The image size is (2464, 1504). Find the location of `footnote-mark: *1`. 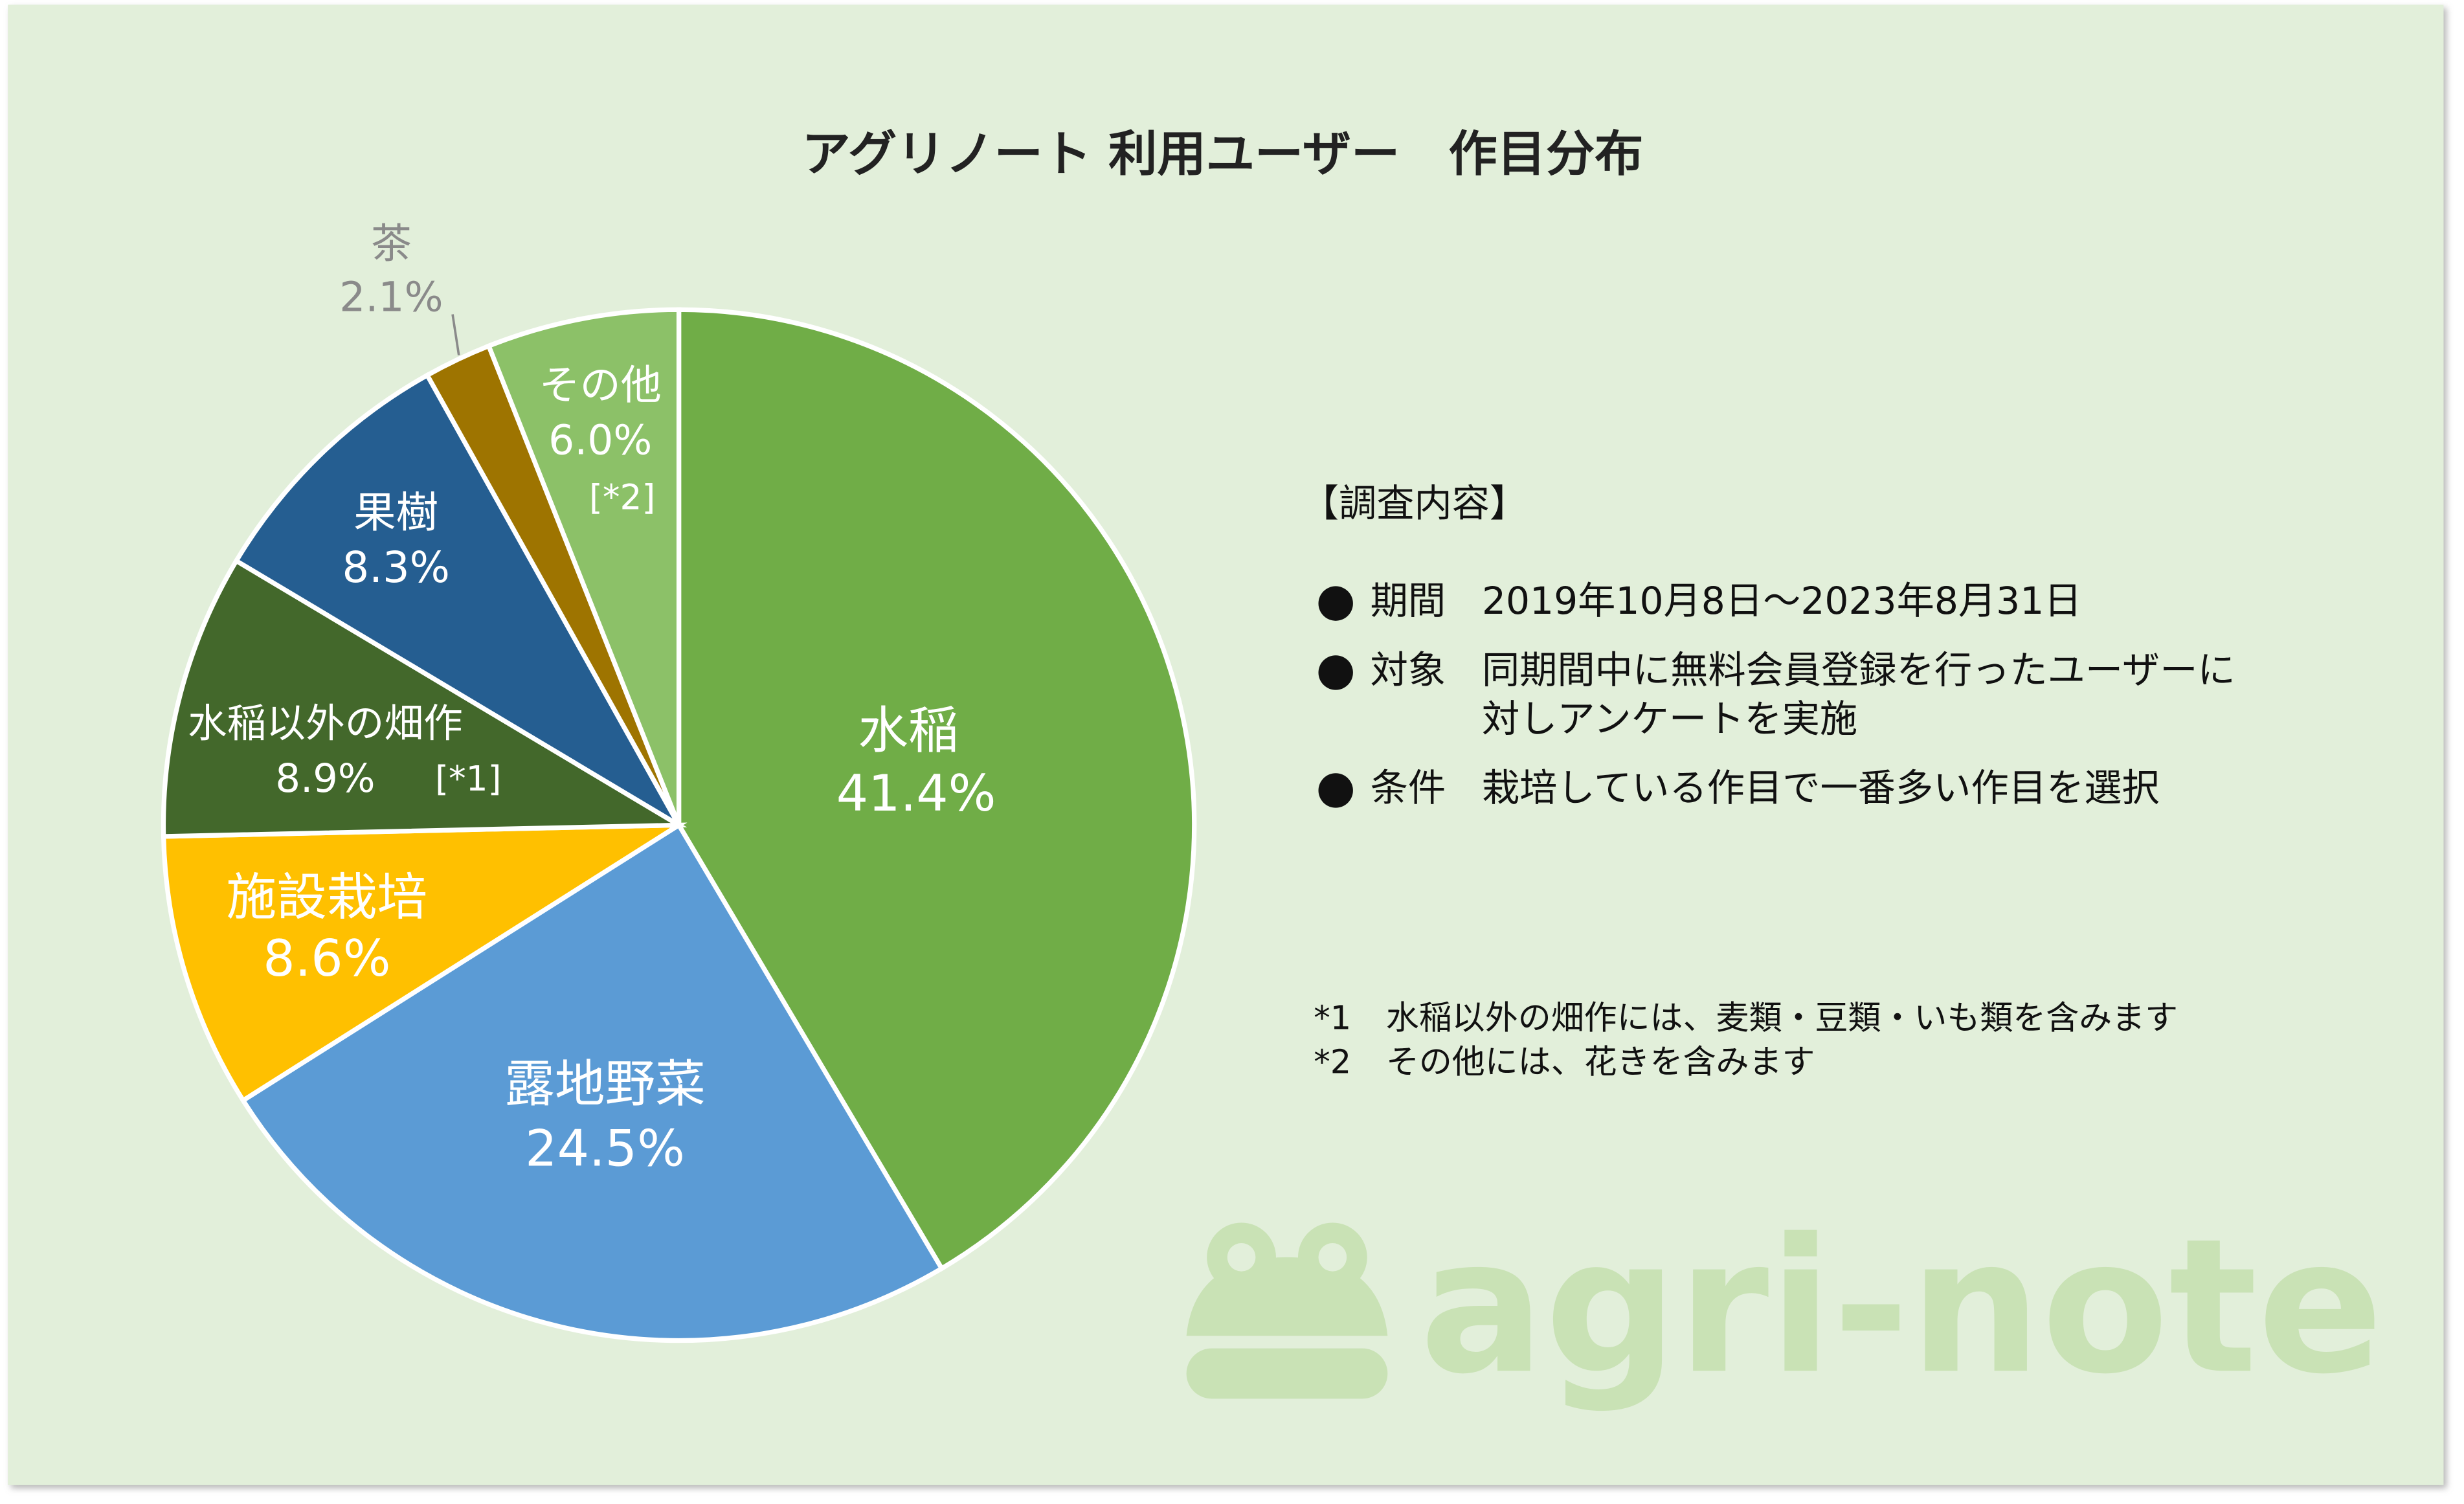

footnote-mark: *1 is located at coordinates (1333, 1018).